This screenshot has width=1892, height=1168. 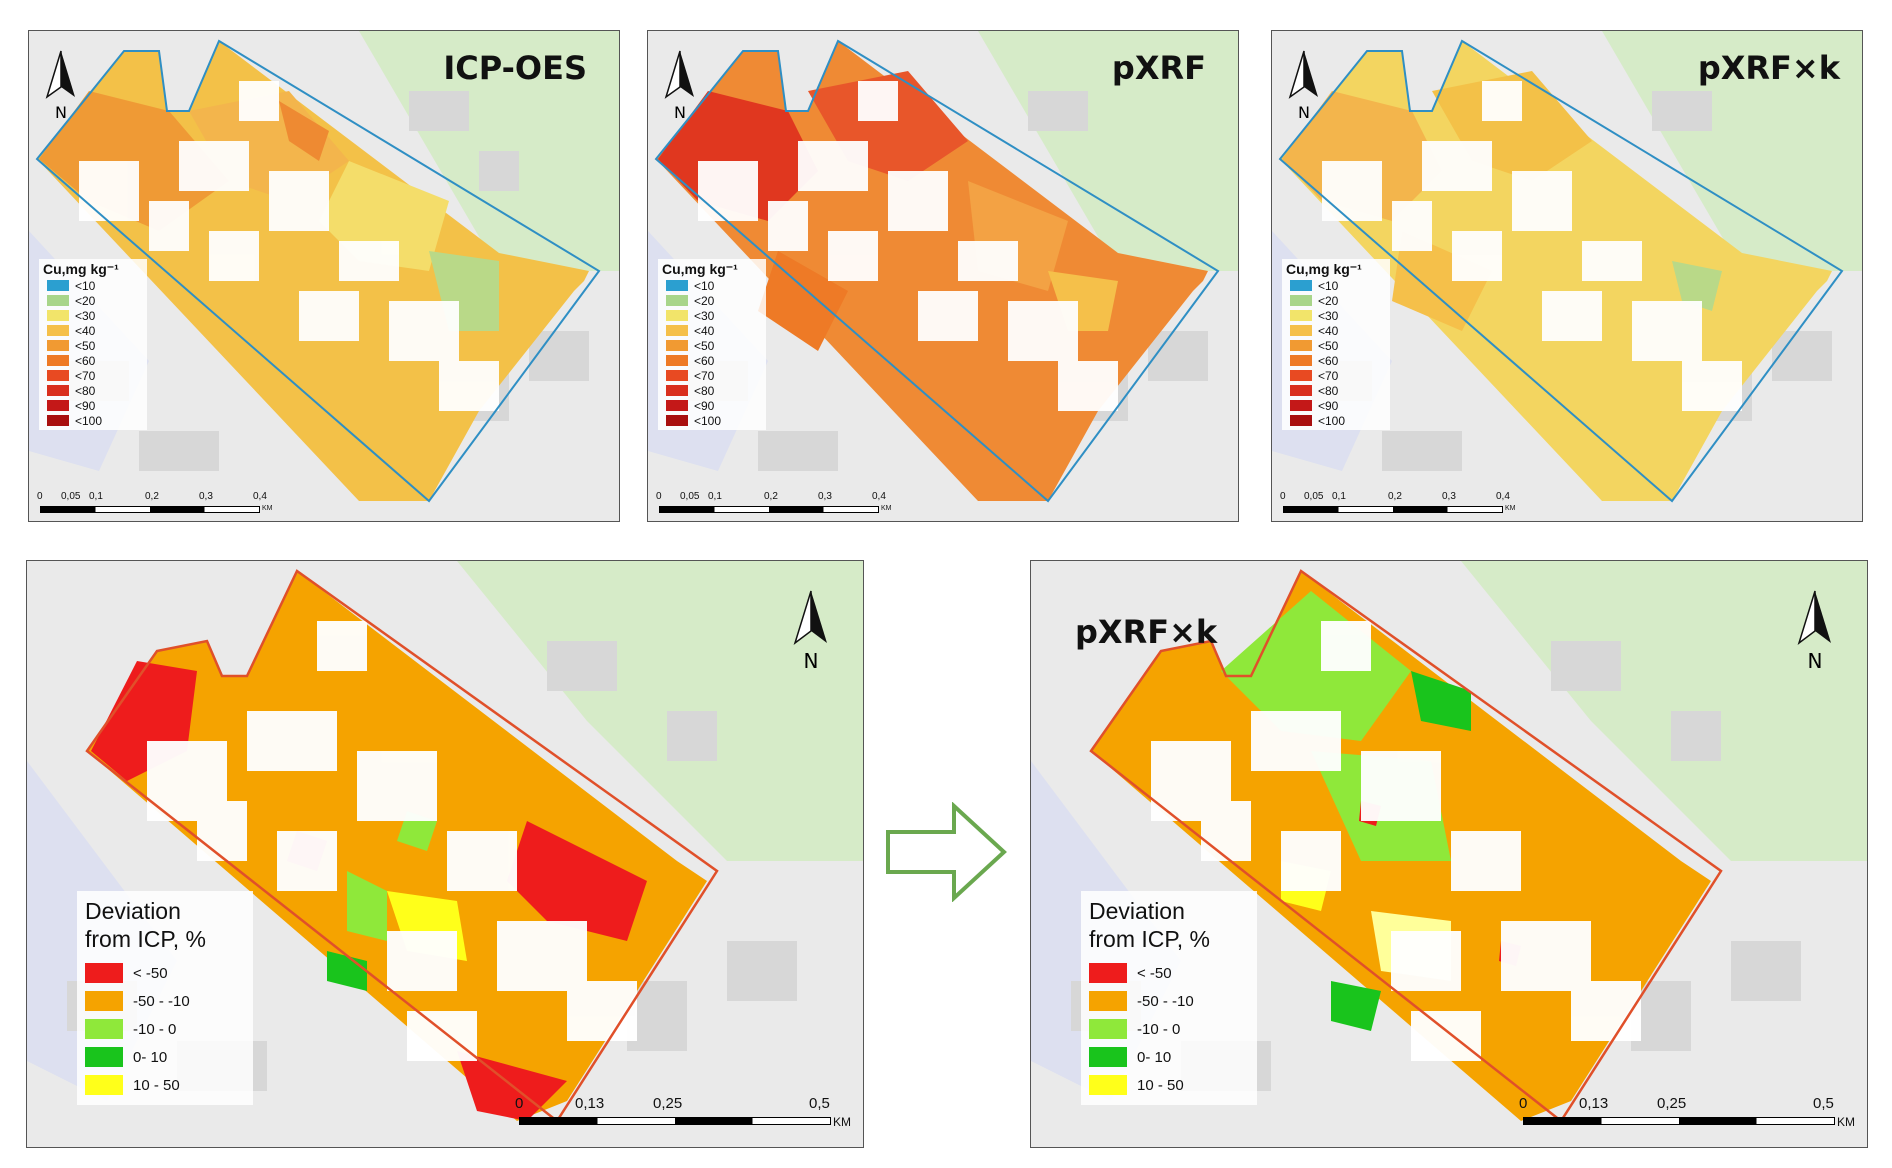 What do you see at coordinates (1149, 939) in the screenshot?
I see `deviation-legend-title-line2: from ICP, %` at bounding box center [1149, 939].